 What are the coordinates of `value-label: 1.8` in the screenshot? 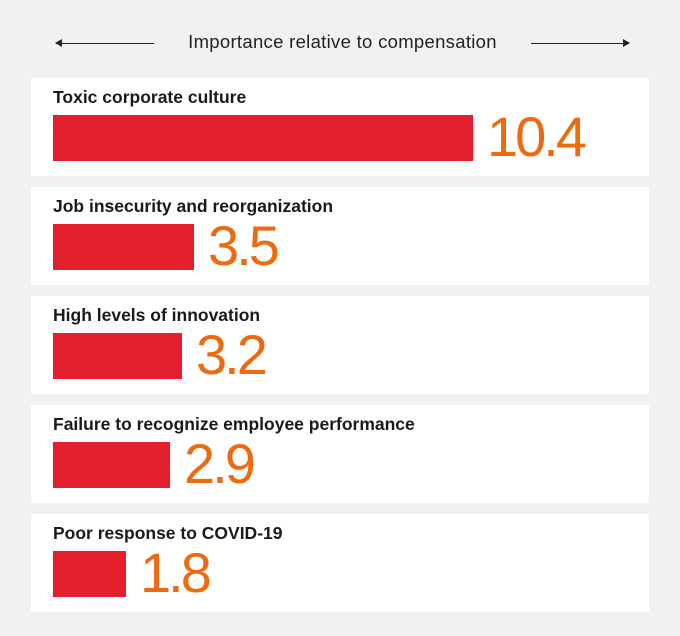 It's located at (176, 572).